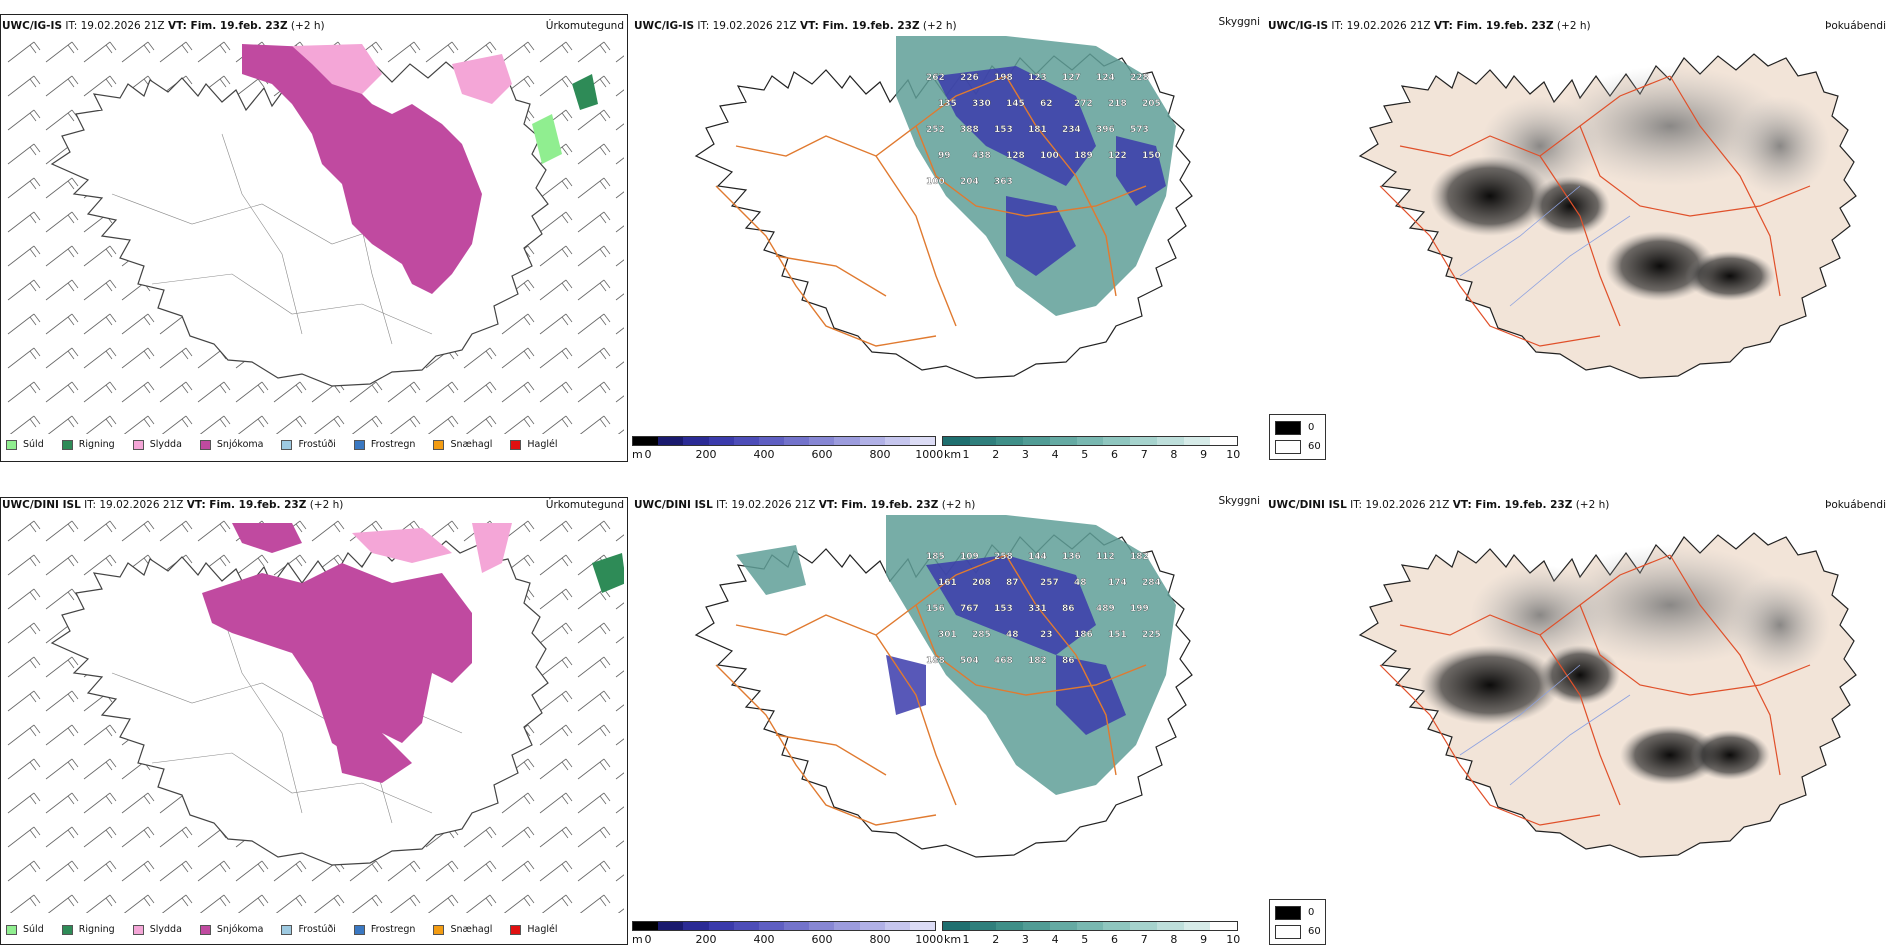 This screenshot has height=950, width=1900. I want to click on visibility-value-label: 144, so click(1037, 557).